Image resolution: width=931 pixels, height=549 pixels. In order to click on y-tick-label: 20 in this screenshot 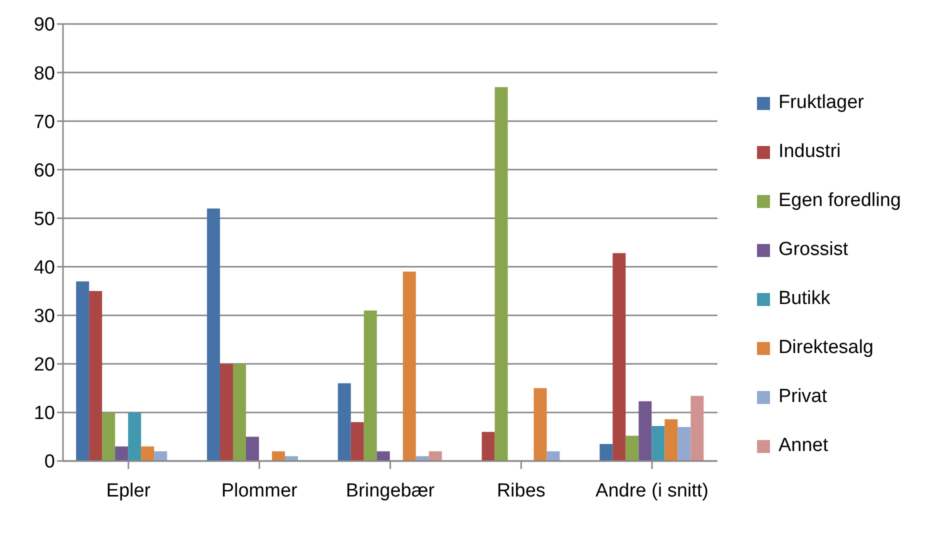, I will do `click(44, 365)`.